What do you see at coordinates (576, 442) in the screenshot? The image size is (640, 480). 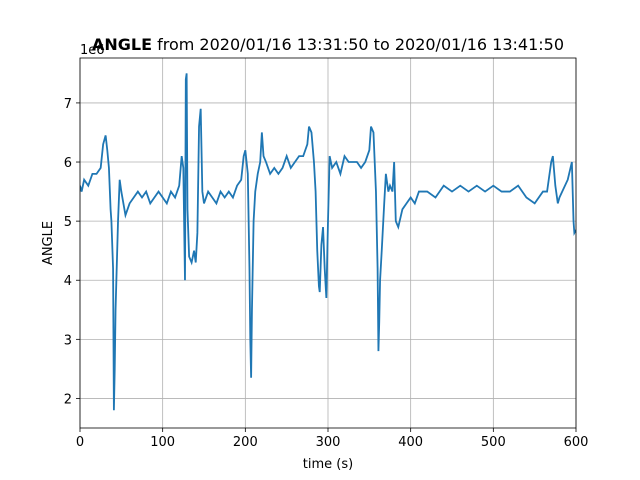 I see `x-tick-label: 600` at bounding box center [576, 442].